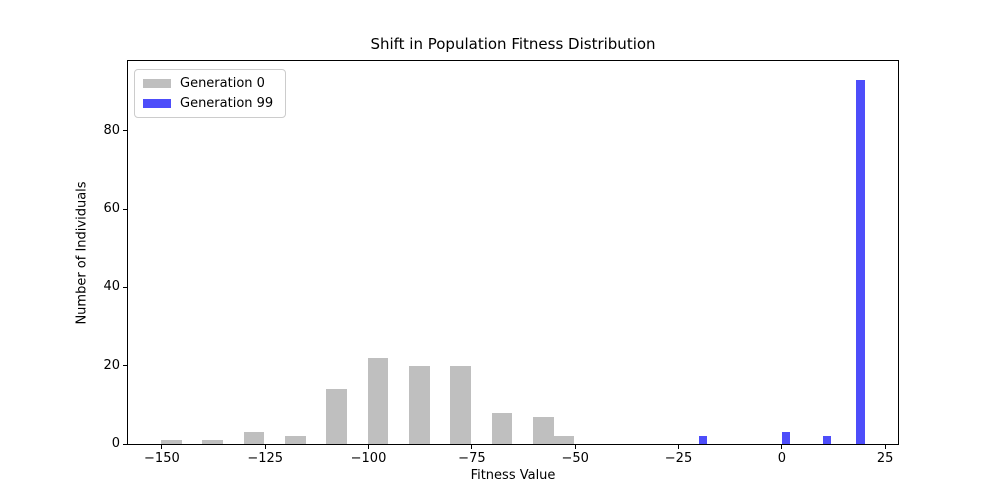 Image resolution: width=1000 pixels, height=500 pixels. Describe the element at coordinates (111, 365) in the screenshot. I see `y-tick-label: 20` at that location.